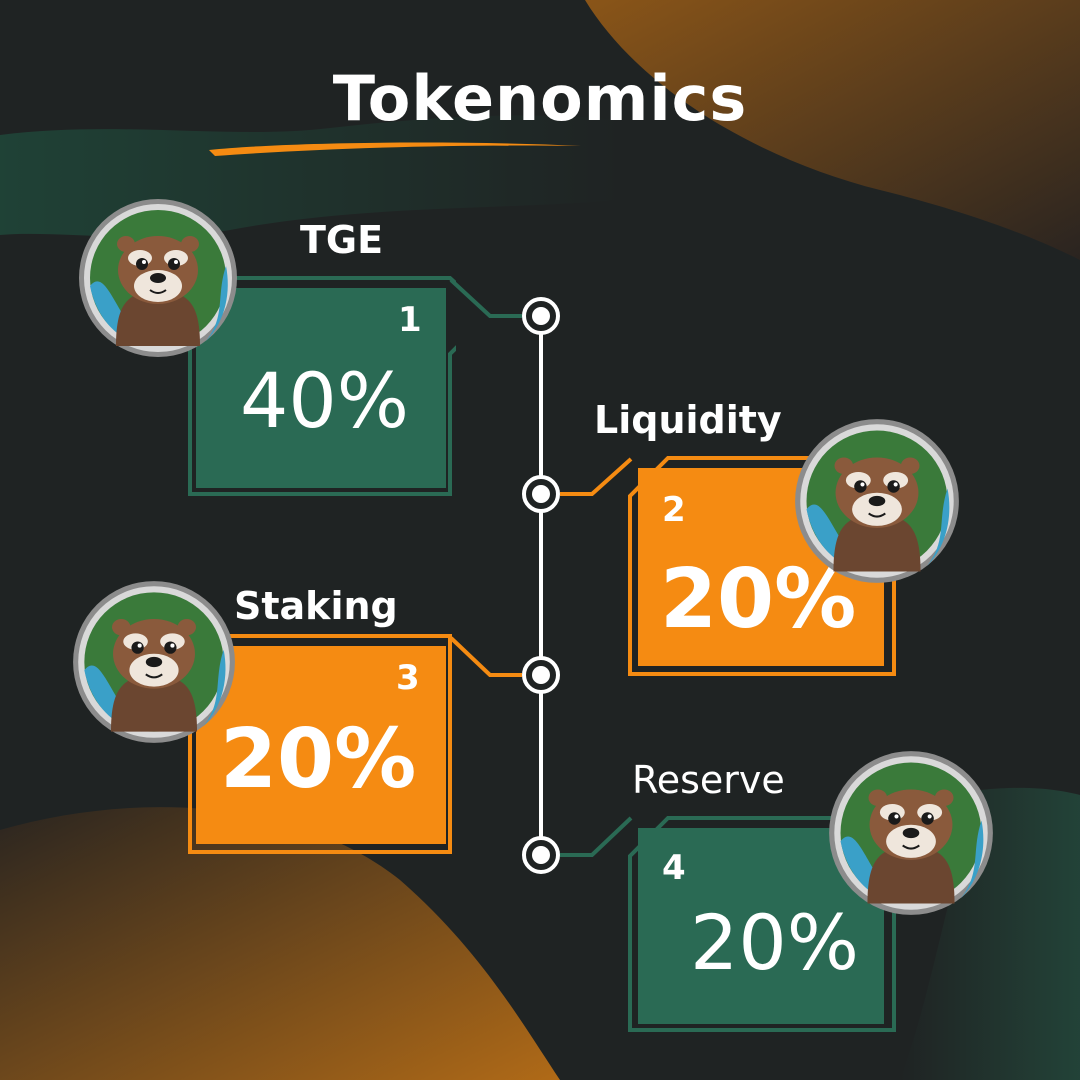  Describe the element at coordinates (832, 130) in the screenshot. I see `bg-orange-swoosh-top` at that location.